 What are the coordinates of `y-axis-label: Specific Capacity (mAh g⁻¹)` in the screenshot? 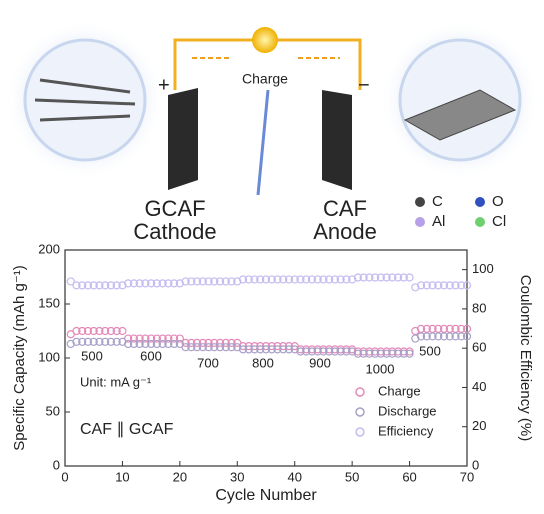 It's located at (19, 357).